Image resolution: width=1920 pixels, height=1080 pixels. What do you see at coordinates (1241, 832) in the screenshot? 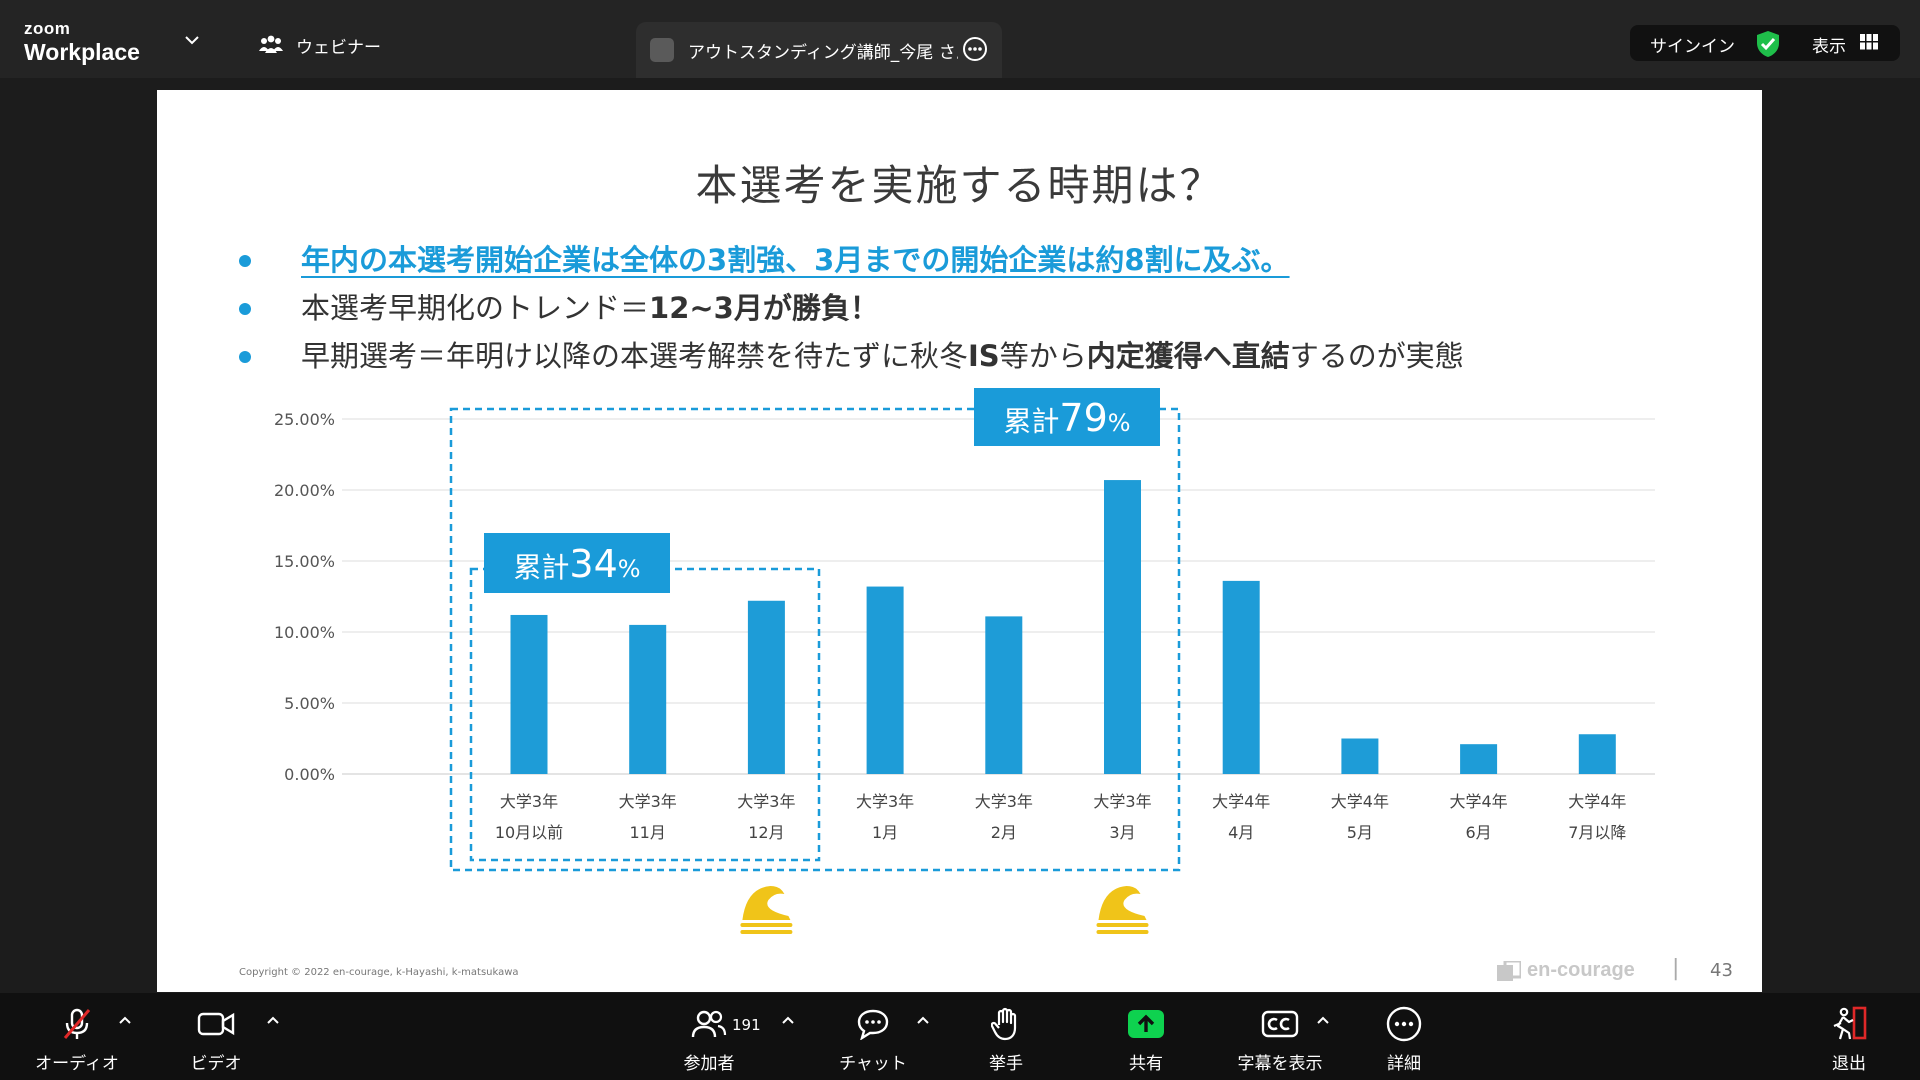
I see `x-tick-label: 4月` at bounding box center [1241, 832].